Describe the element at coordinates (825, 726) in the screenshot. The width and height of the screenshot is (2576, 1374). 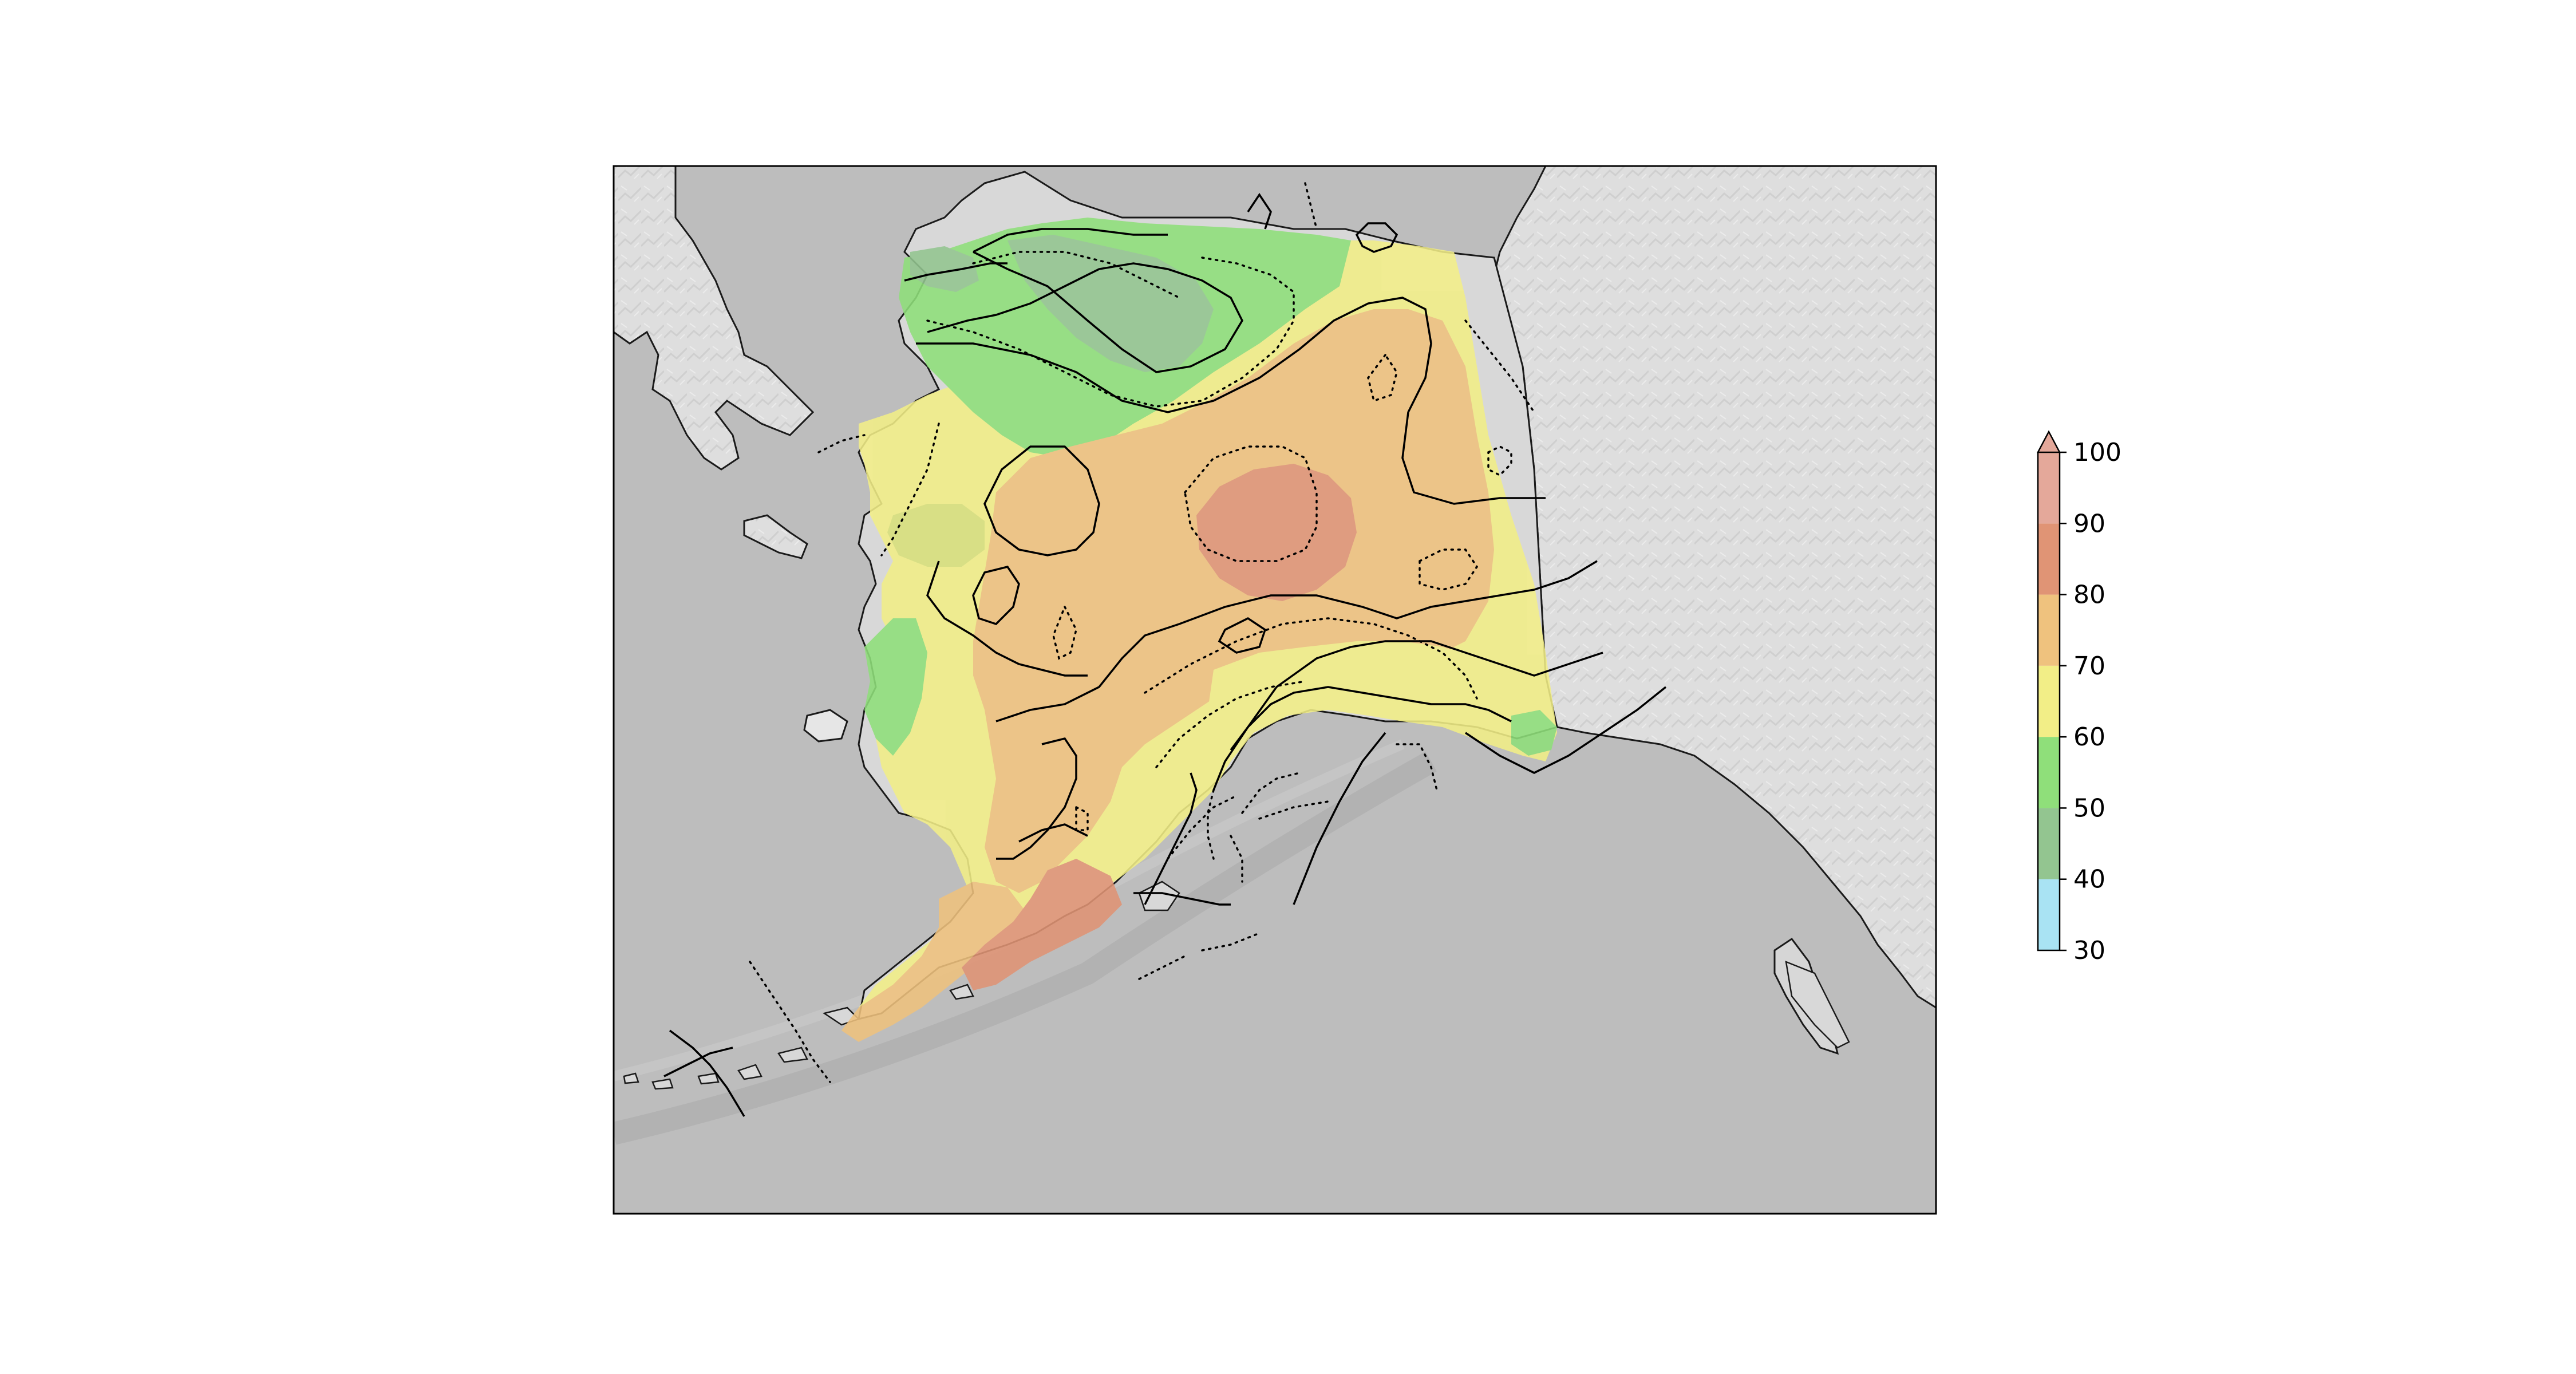
I see `land-nunivak-island` at that location.